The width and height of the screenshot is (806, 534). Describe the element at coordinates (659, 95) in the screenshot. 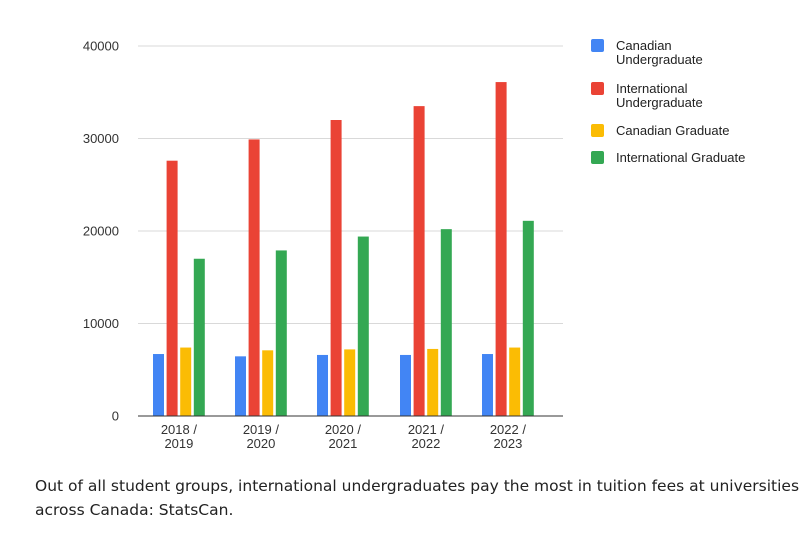

I see `legend-label: International Undergraduate` at that location.